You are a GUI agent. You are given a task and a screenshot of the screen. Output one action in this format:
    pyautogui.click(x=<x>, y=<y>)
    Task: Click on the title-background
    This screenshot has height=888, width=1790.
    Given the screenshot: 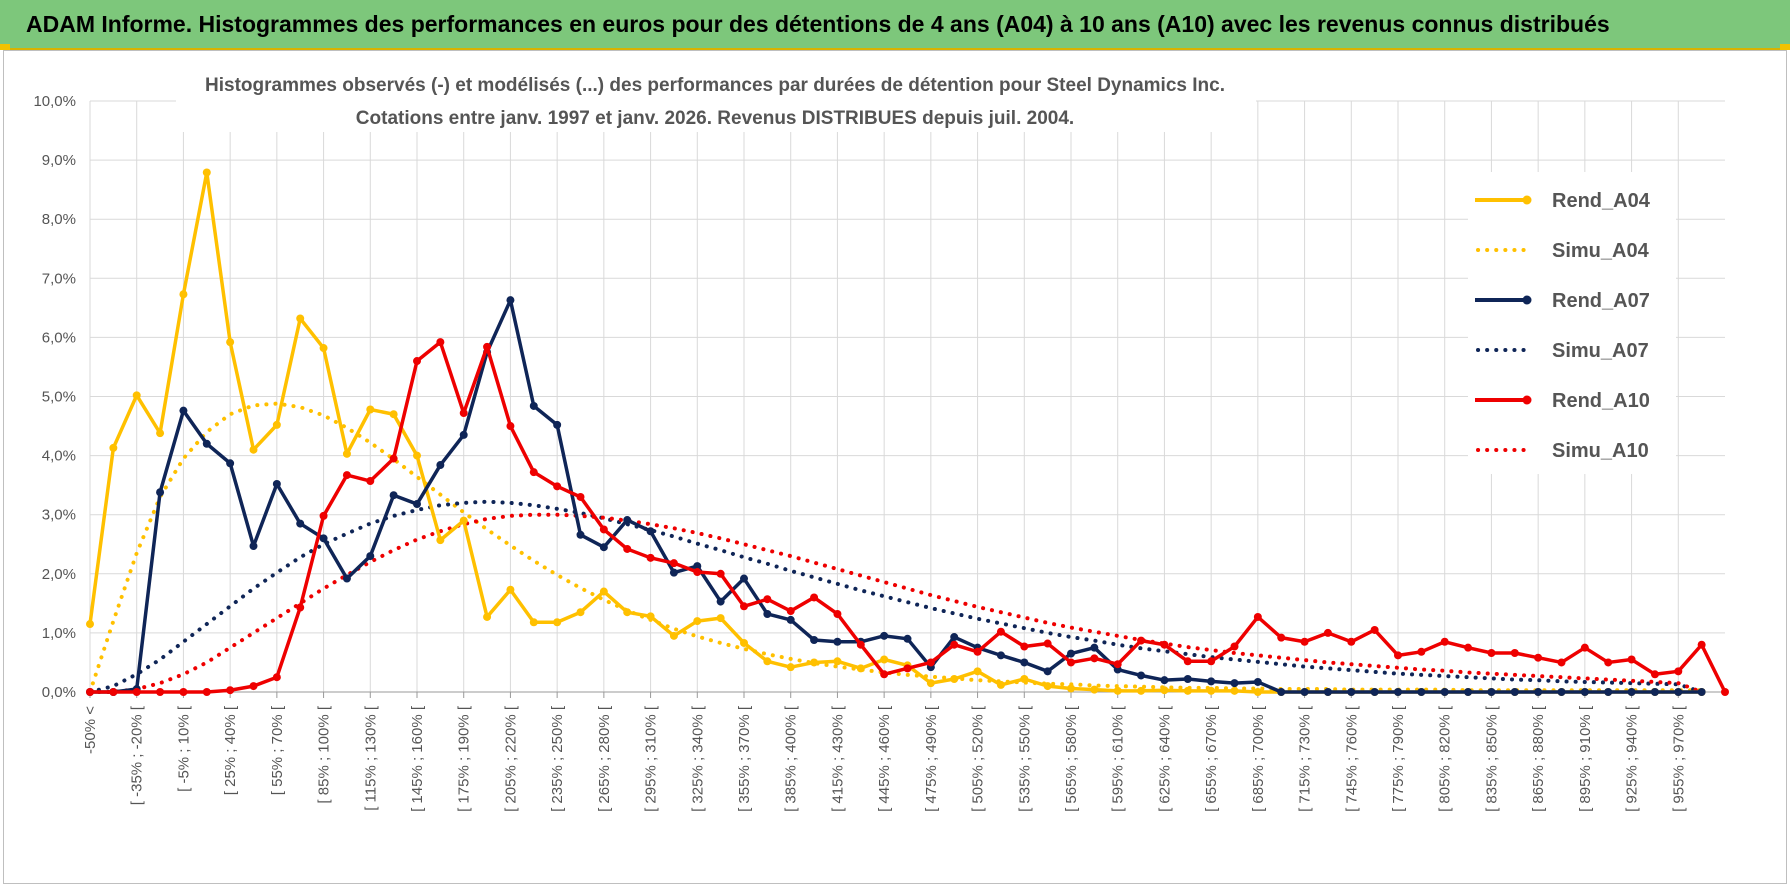 What is the action you would take?
    pyautogui.click(x=716, y=98)
    